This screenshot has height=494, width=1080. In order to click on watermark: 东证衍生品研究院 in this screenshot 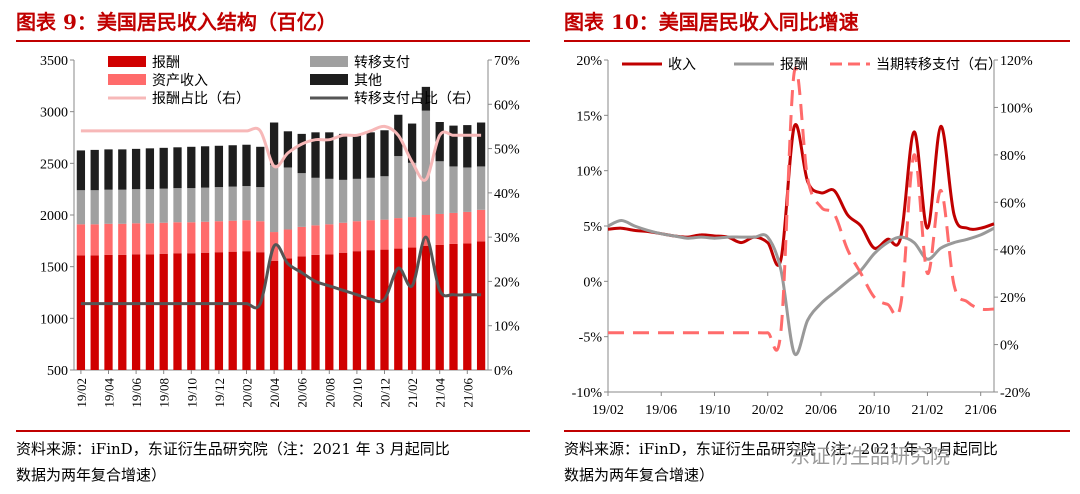, I will do `click(870, 456)`.